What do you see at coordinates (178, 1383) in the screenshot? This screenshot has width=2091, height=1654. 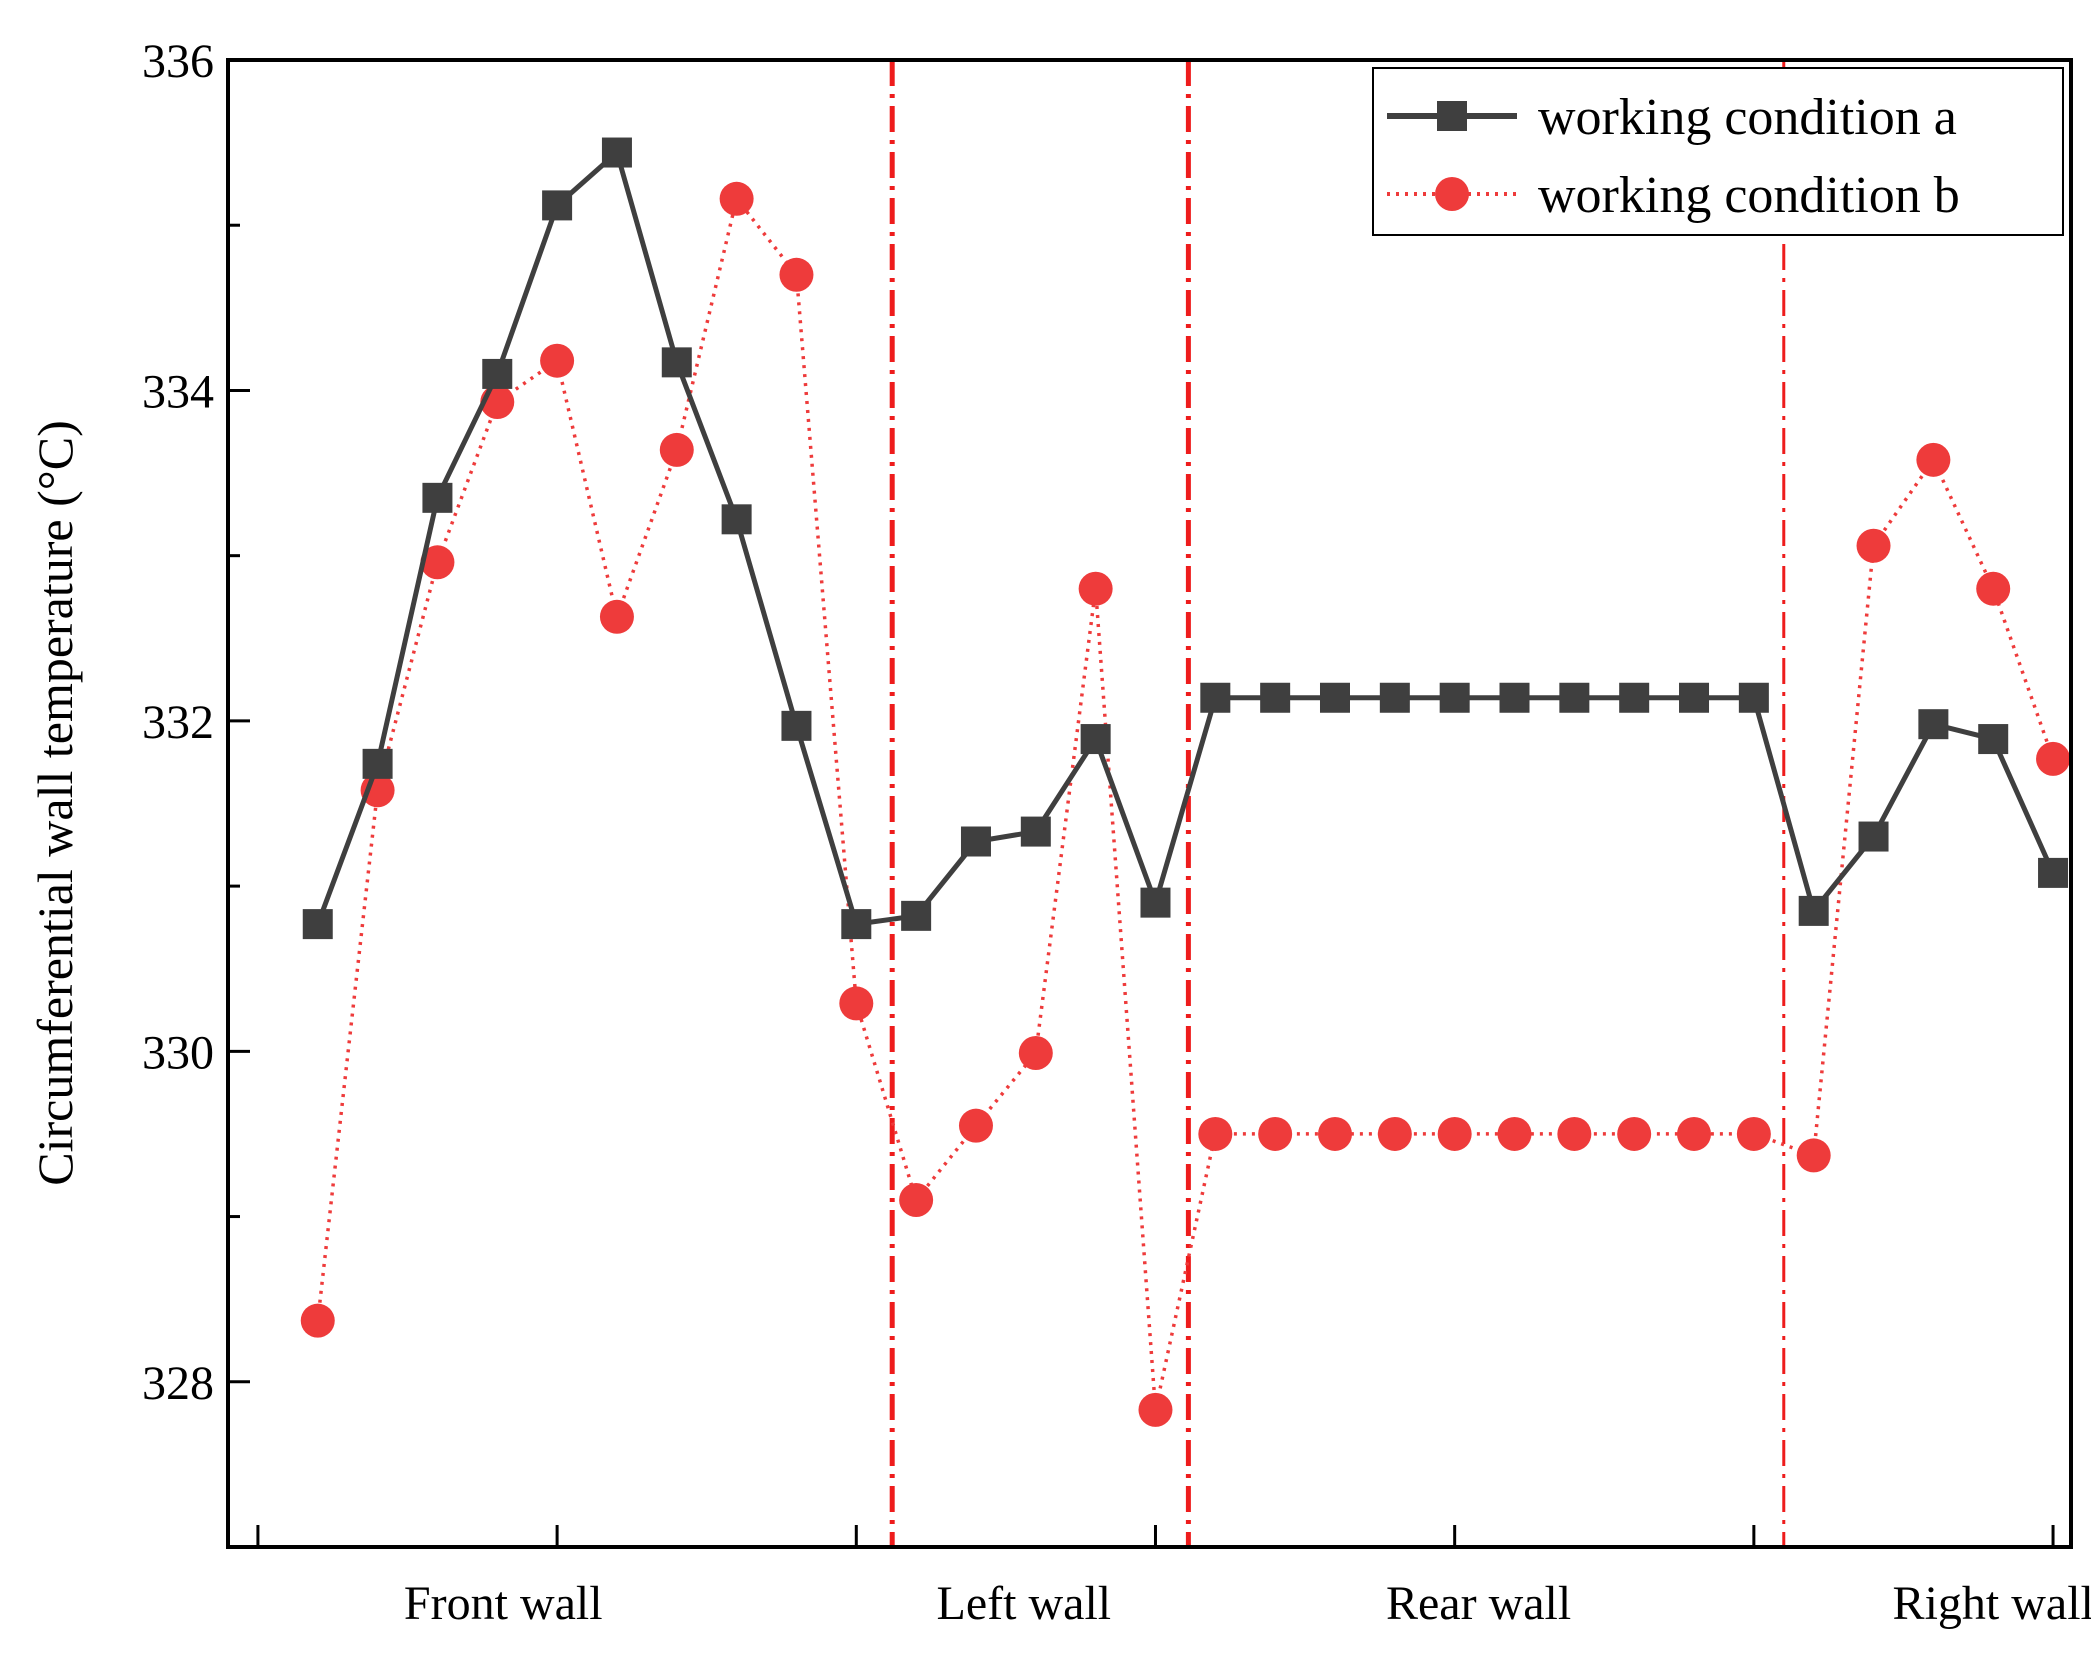 I see `y-tick-label: 328` at bounding box center [178, 1383].